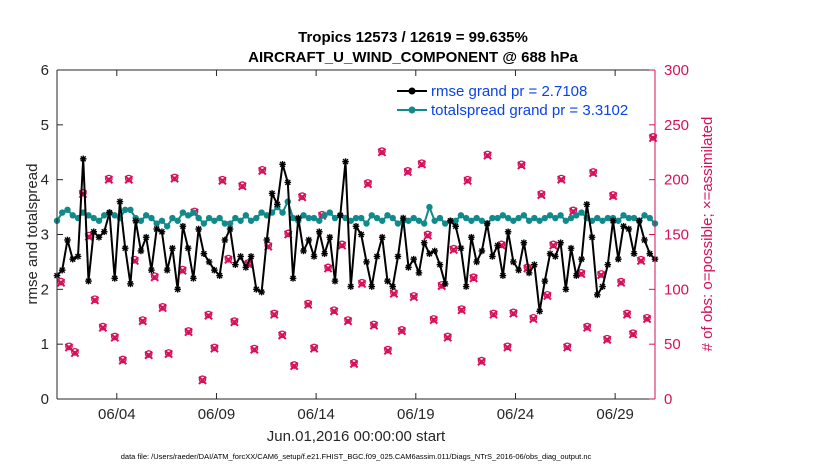 The height and width of the screenshot is (470, 830). What do you see at coordinates (32, 234) in the screenshot?
I see `y-axis-left-label: rmse and totalspread` at bounding box center [32, 234].